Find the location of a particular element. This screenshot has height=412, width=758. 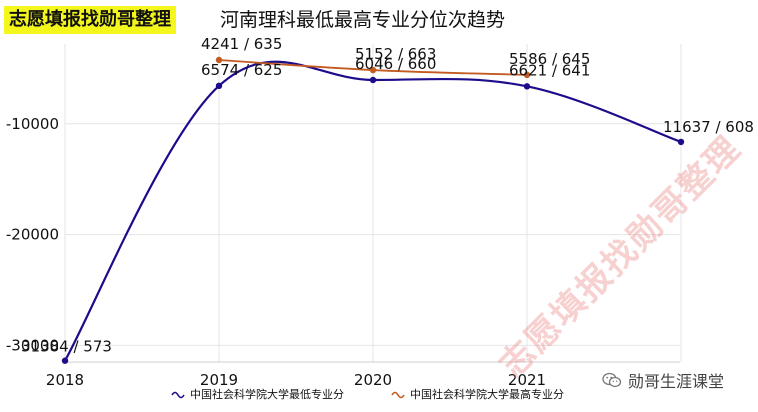

legend-item-1: 中国社会科学院大学最高专业分 is located at coordinates (477, 394).